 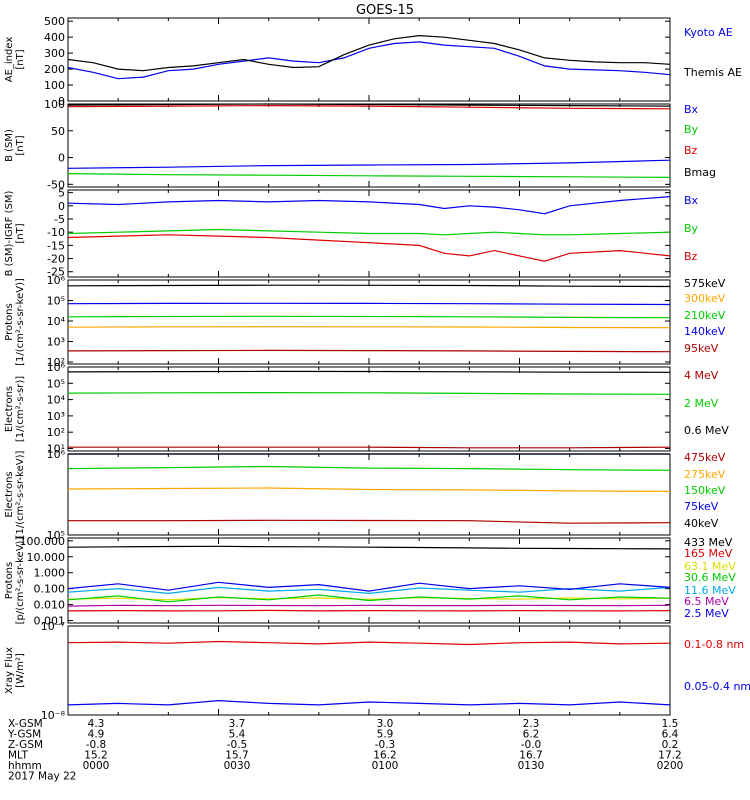 I want to click on footer-row-label: Y-GSM, so click(x=24, y=735).